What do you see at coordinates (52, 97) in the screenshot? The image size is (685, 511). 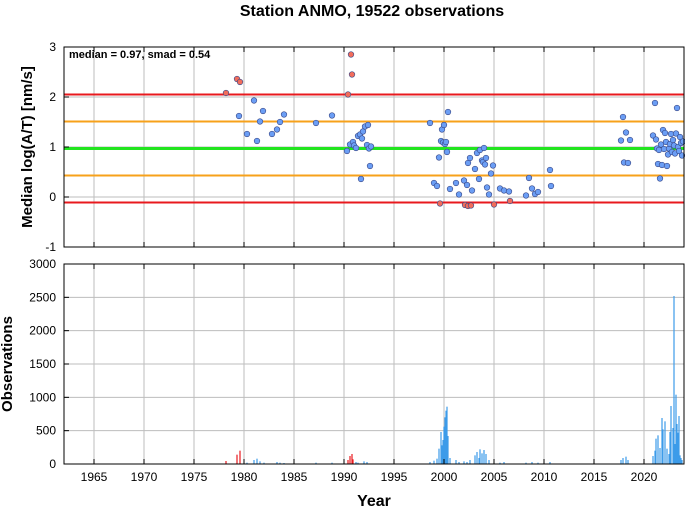 I see `top-y-tick-label: 2` at bounding box center [52, 97].